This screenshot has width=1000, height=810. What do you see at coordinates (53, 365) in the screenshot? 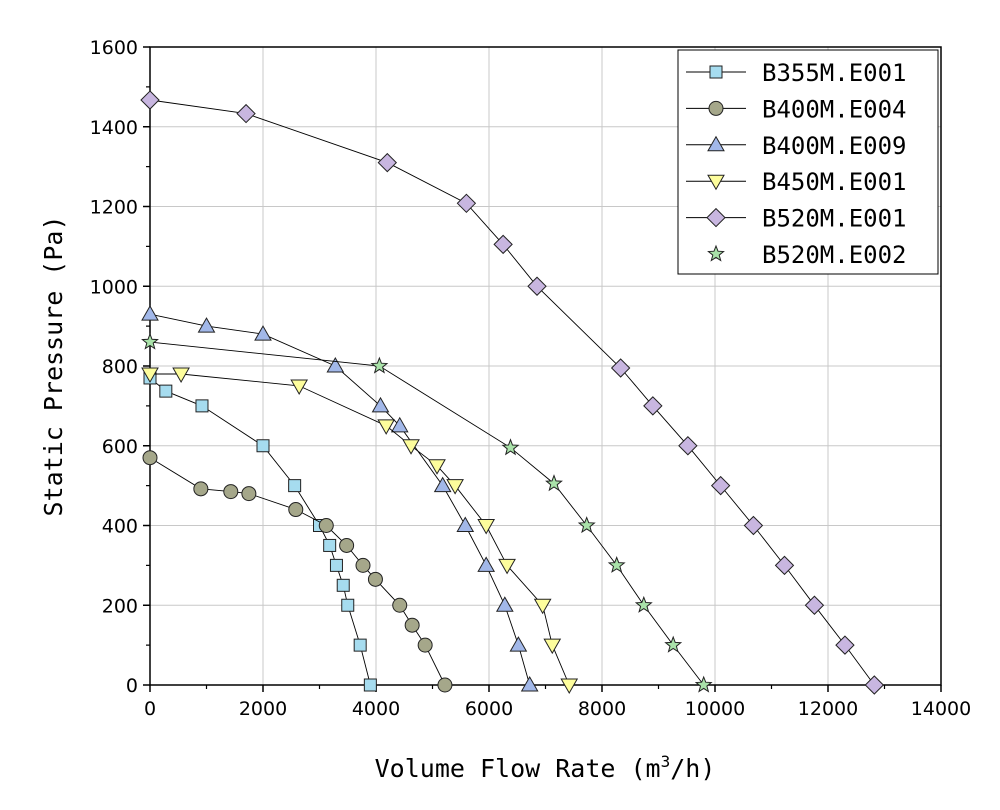
I see `y-axis-title: Static Pressure (Pa)` at bounding box center [53, 365].